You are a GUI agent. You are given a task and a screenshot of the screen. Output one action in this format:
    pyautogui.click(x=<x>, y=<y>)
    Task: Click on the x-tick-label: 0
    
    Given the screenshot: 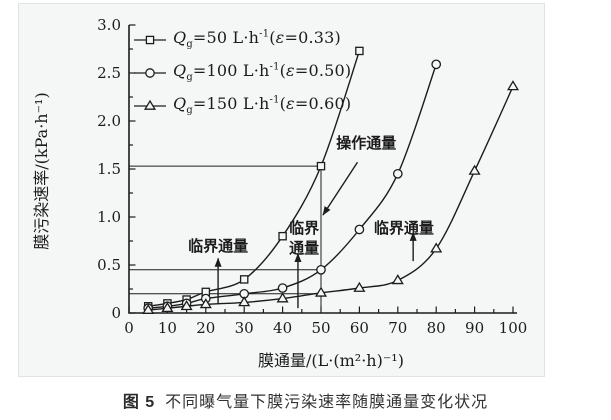 What is the action you would take?
    pyautogui.click(x=129, y=328)
    